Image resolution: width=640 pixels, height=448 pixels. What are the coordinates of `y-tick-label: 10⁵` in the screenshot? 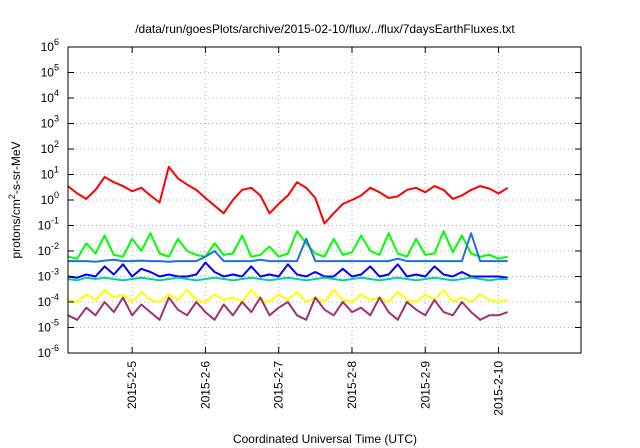 It's located at (50, 71).